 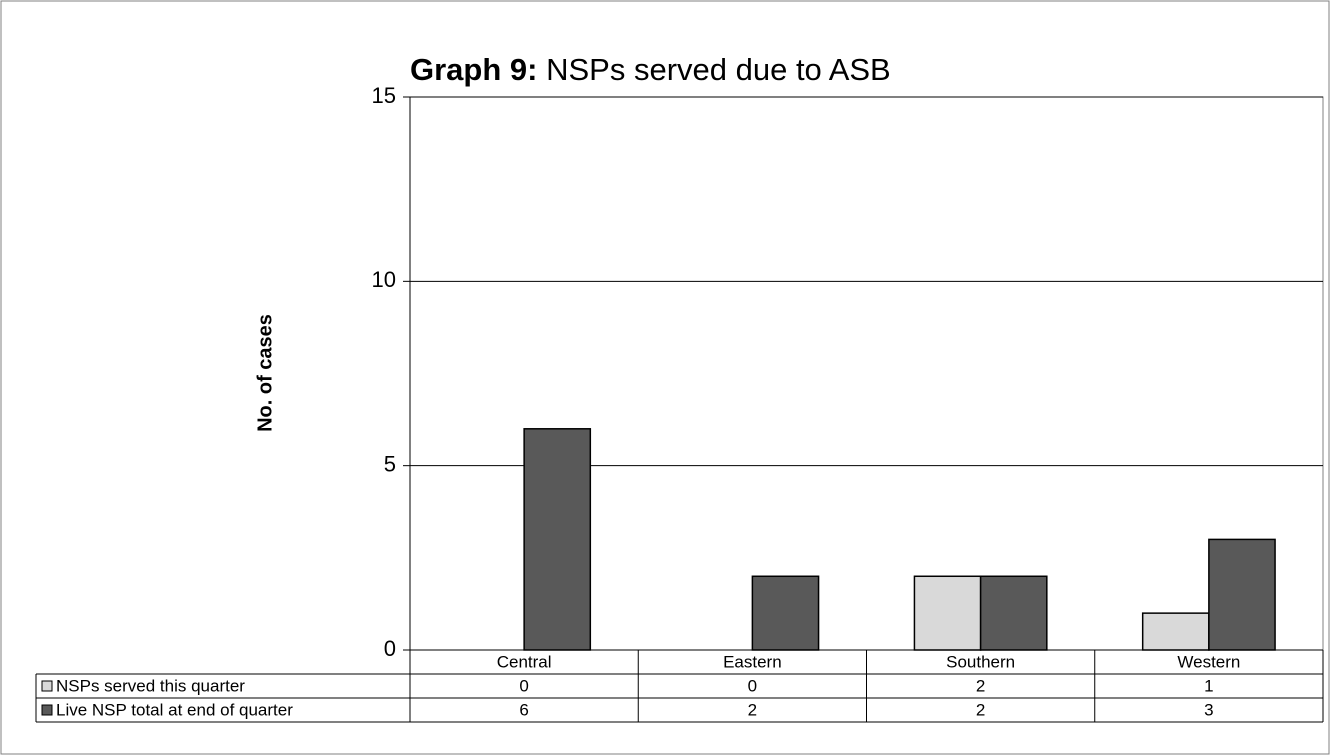 What do you see at coordinates (384, 279) in the screenshot?
I see `y-tick-label: 10` at bounding box center [384, 279].